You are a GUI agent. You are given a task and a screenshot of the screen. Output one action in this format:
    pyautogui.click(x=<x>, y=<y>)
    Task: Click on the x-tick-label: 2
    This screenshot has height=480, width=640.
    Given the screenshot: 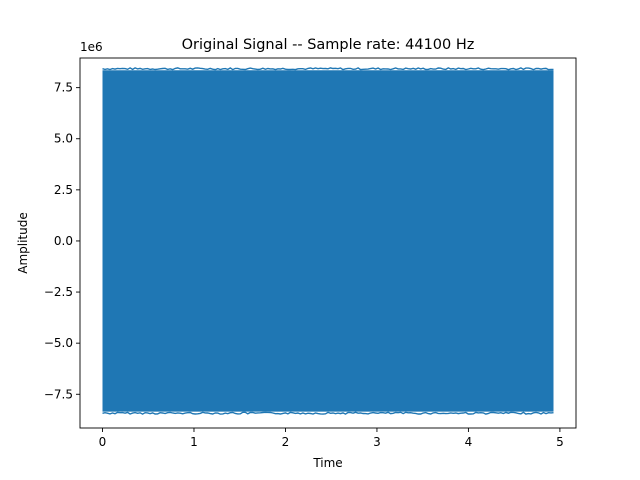 What is the action you would take?
    pyautogui.click(x=286, y=442)
    